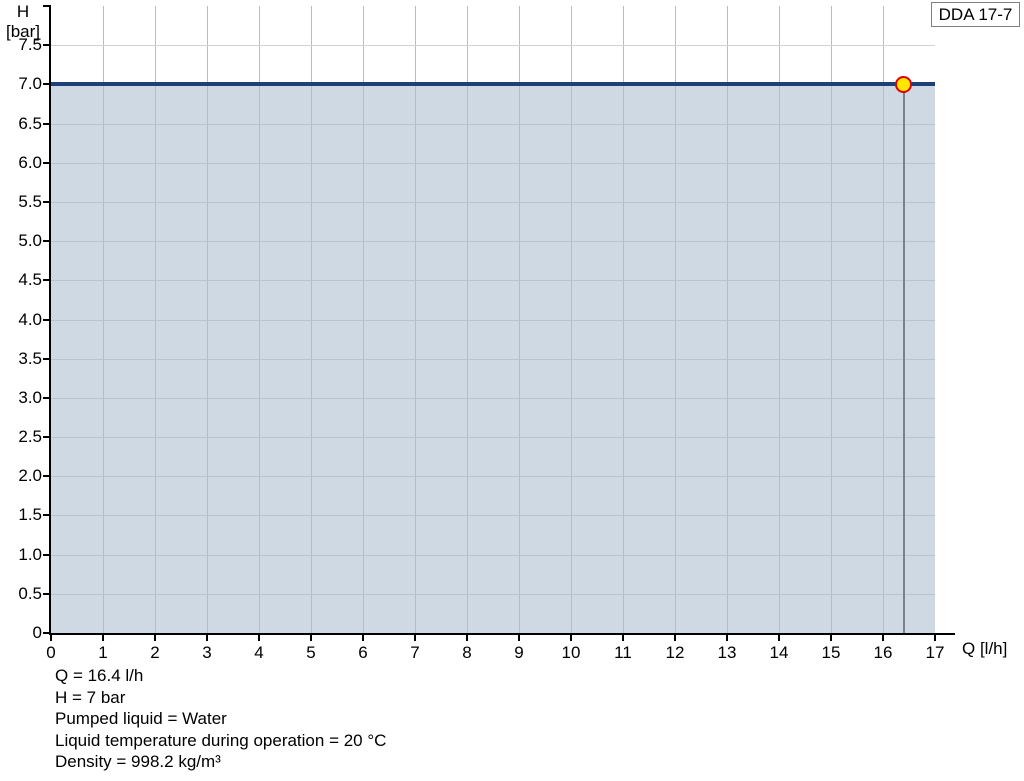  What do you see at coordinates (138, 761) in the screenshot?
I see `info-line-density: Density = 998.2 kg/m³` at bounding box center [138, 761].